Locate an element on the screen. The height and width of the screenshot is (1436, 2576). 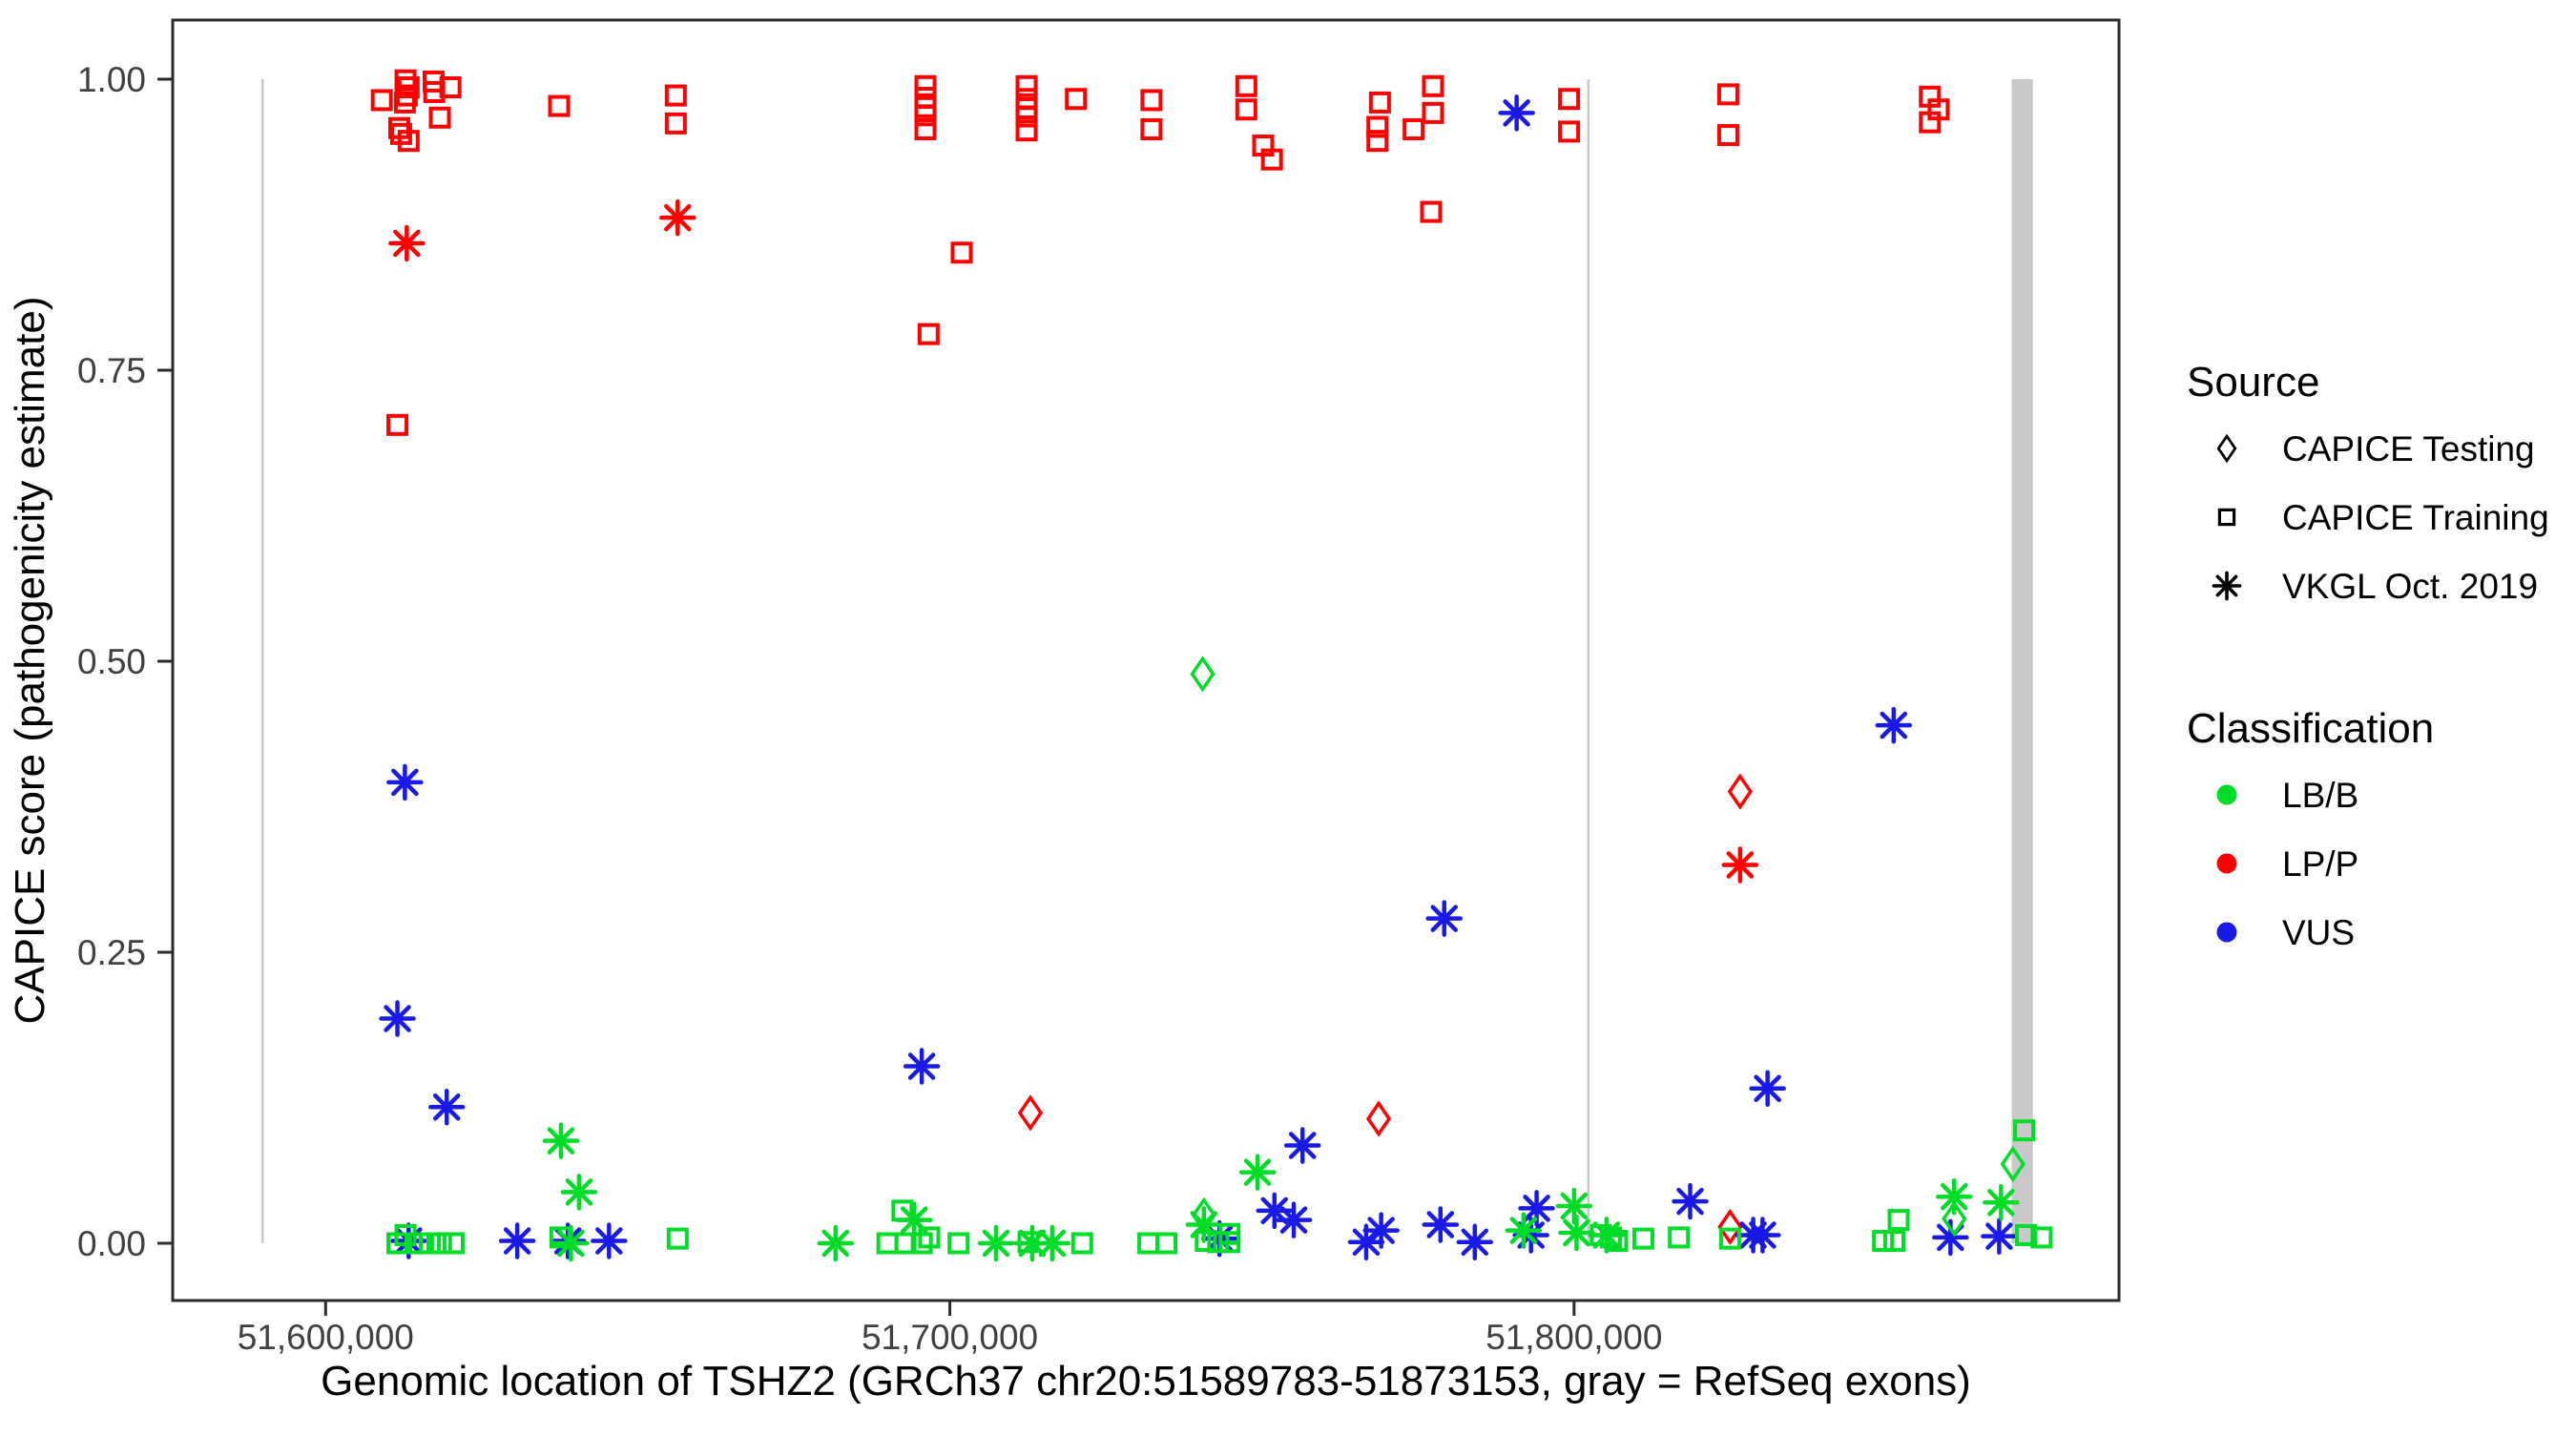
legend-source-item-label: CAPICE Testing is located at coordinates (2408, 448).